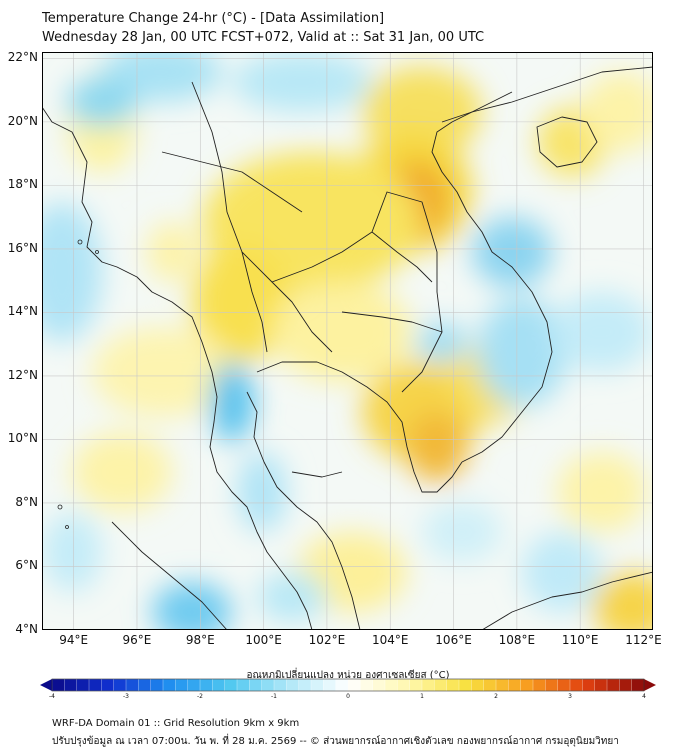  Describe the element at coordinates (137, 640) in the screenshot. I see `lon-label-96e: 96°E` at that location.